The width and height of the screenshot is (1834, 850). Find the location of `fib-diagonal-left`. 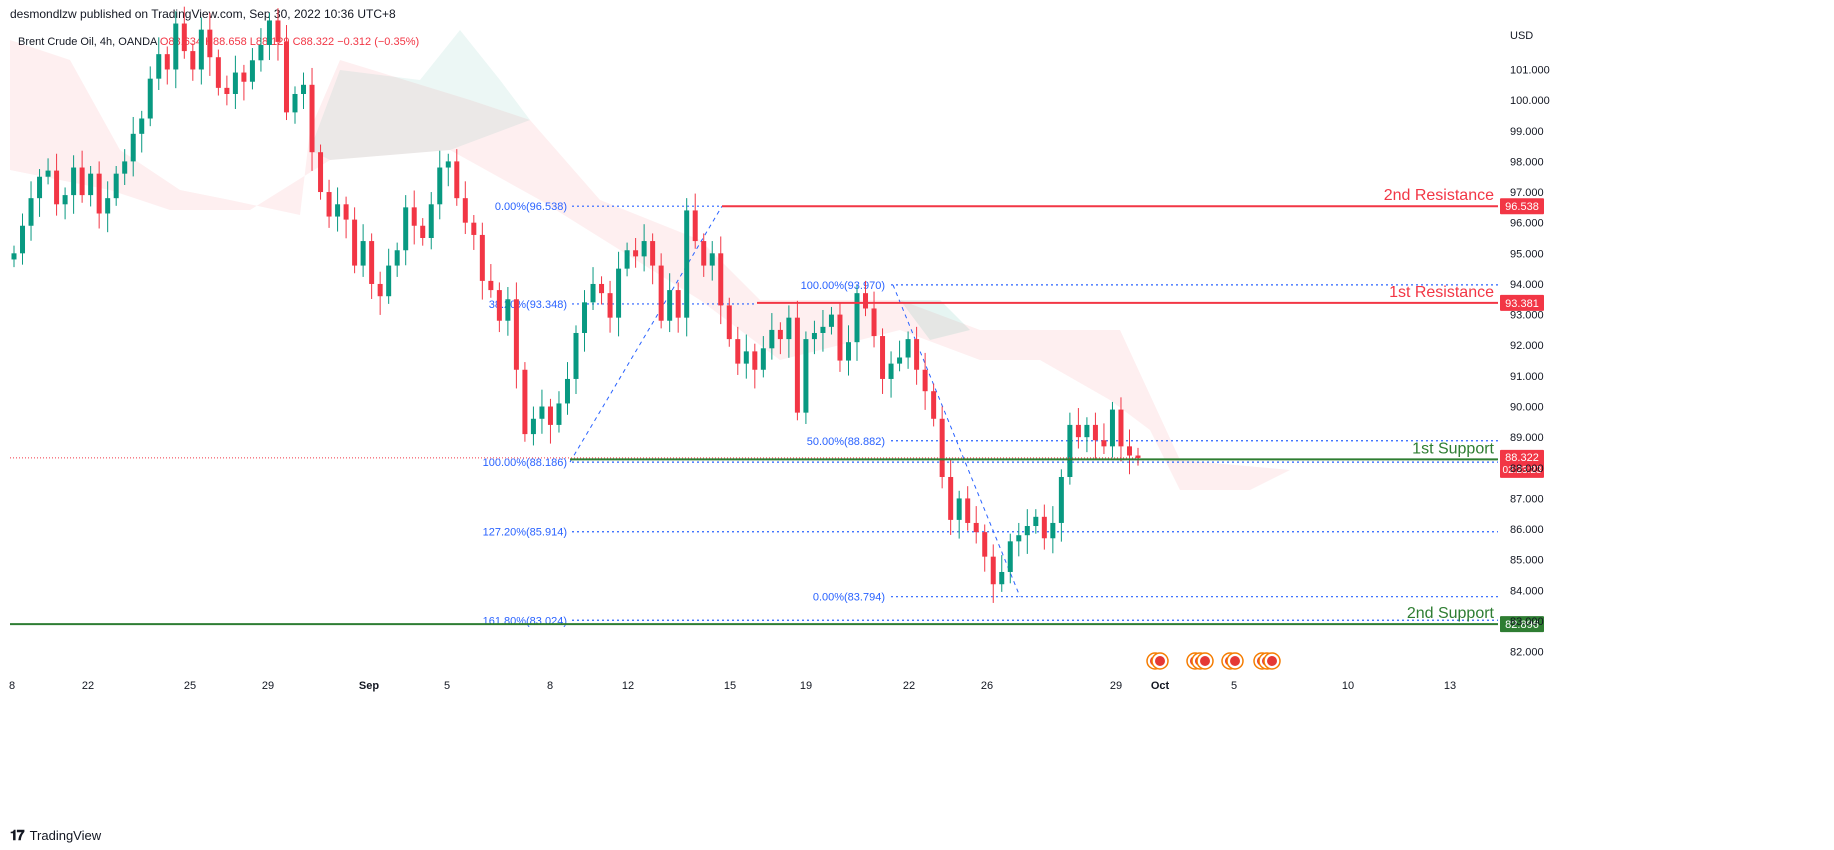

fib-diagonal-left is located at coordinates (646, 334).